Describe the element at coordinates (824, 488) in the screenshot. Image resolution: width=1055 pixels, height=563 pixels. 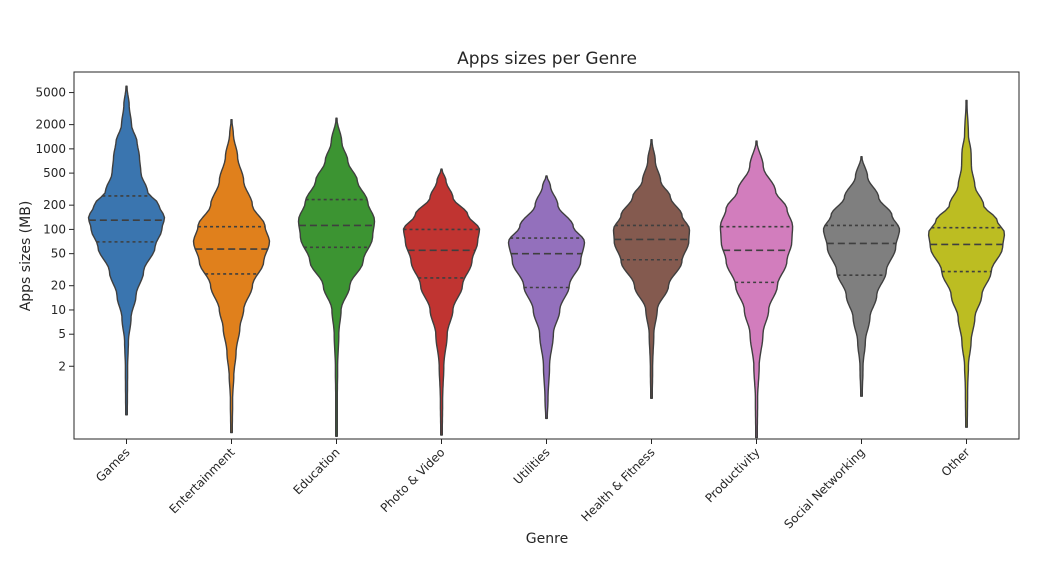
I see `x-tick-label: Social Networking` at that location.